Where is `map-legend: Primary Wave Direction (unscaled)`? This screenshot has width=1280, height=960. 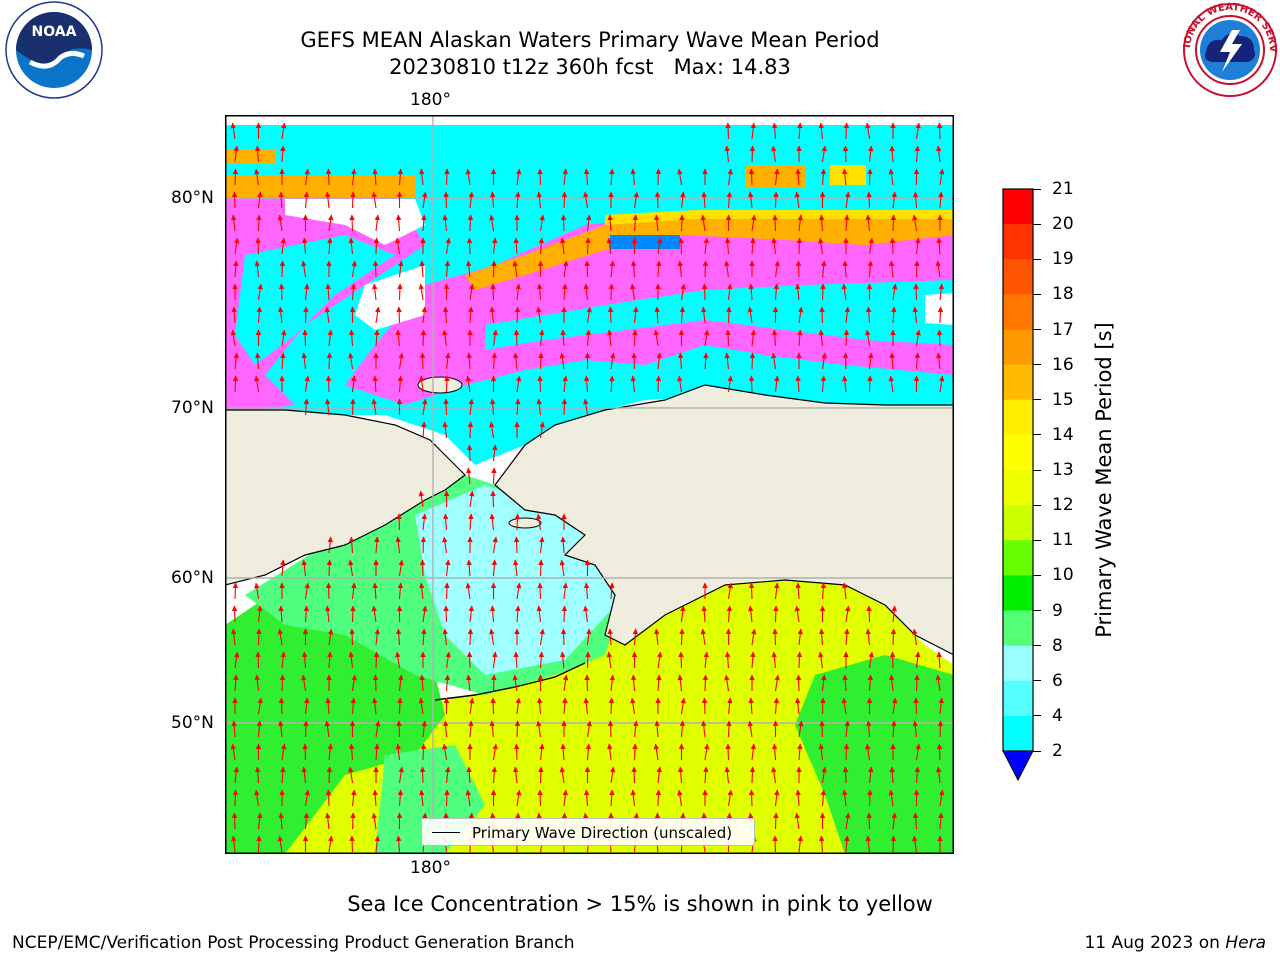 map-legend: Primary Wave Direction (unscaled) is located at coordinates (588, 832).